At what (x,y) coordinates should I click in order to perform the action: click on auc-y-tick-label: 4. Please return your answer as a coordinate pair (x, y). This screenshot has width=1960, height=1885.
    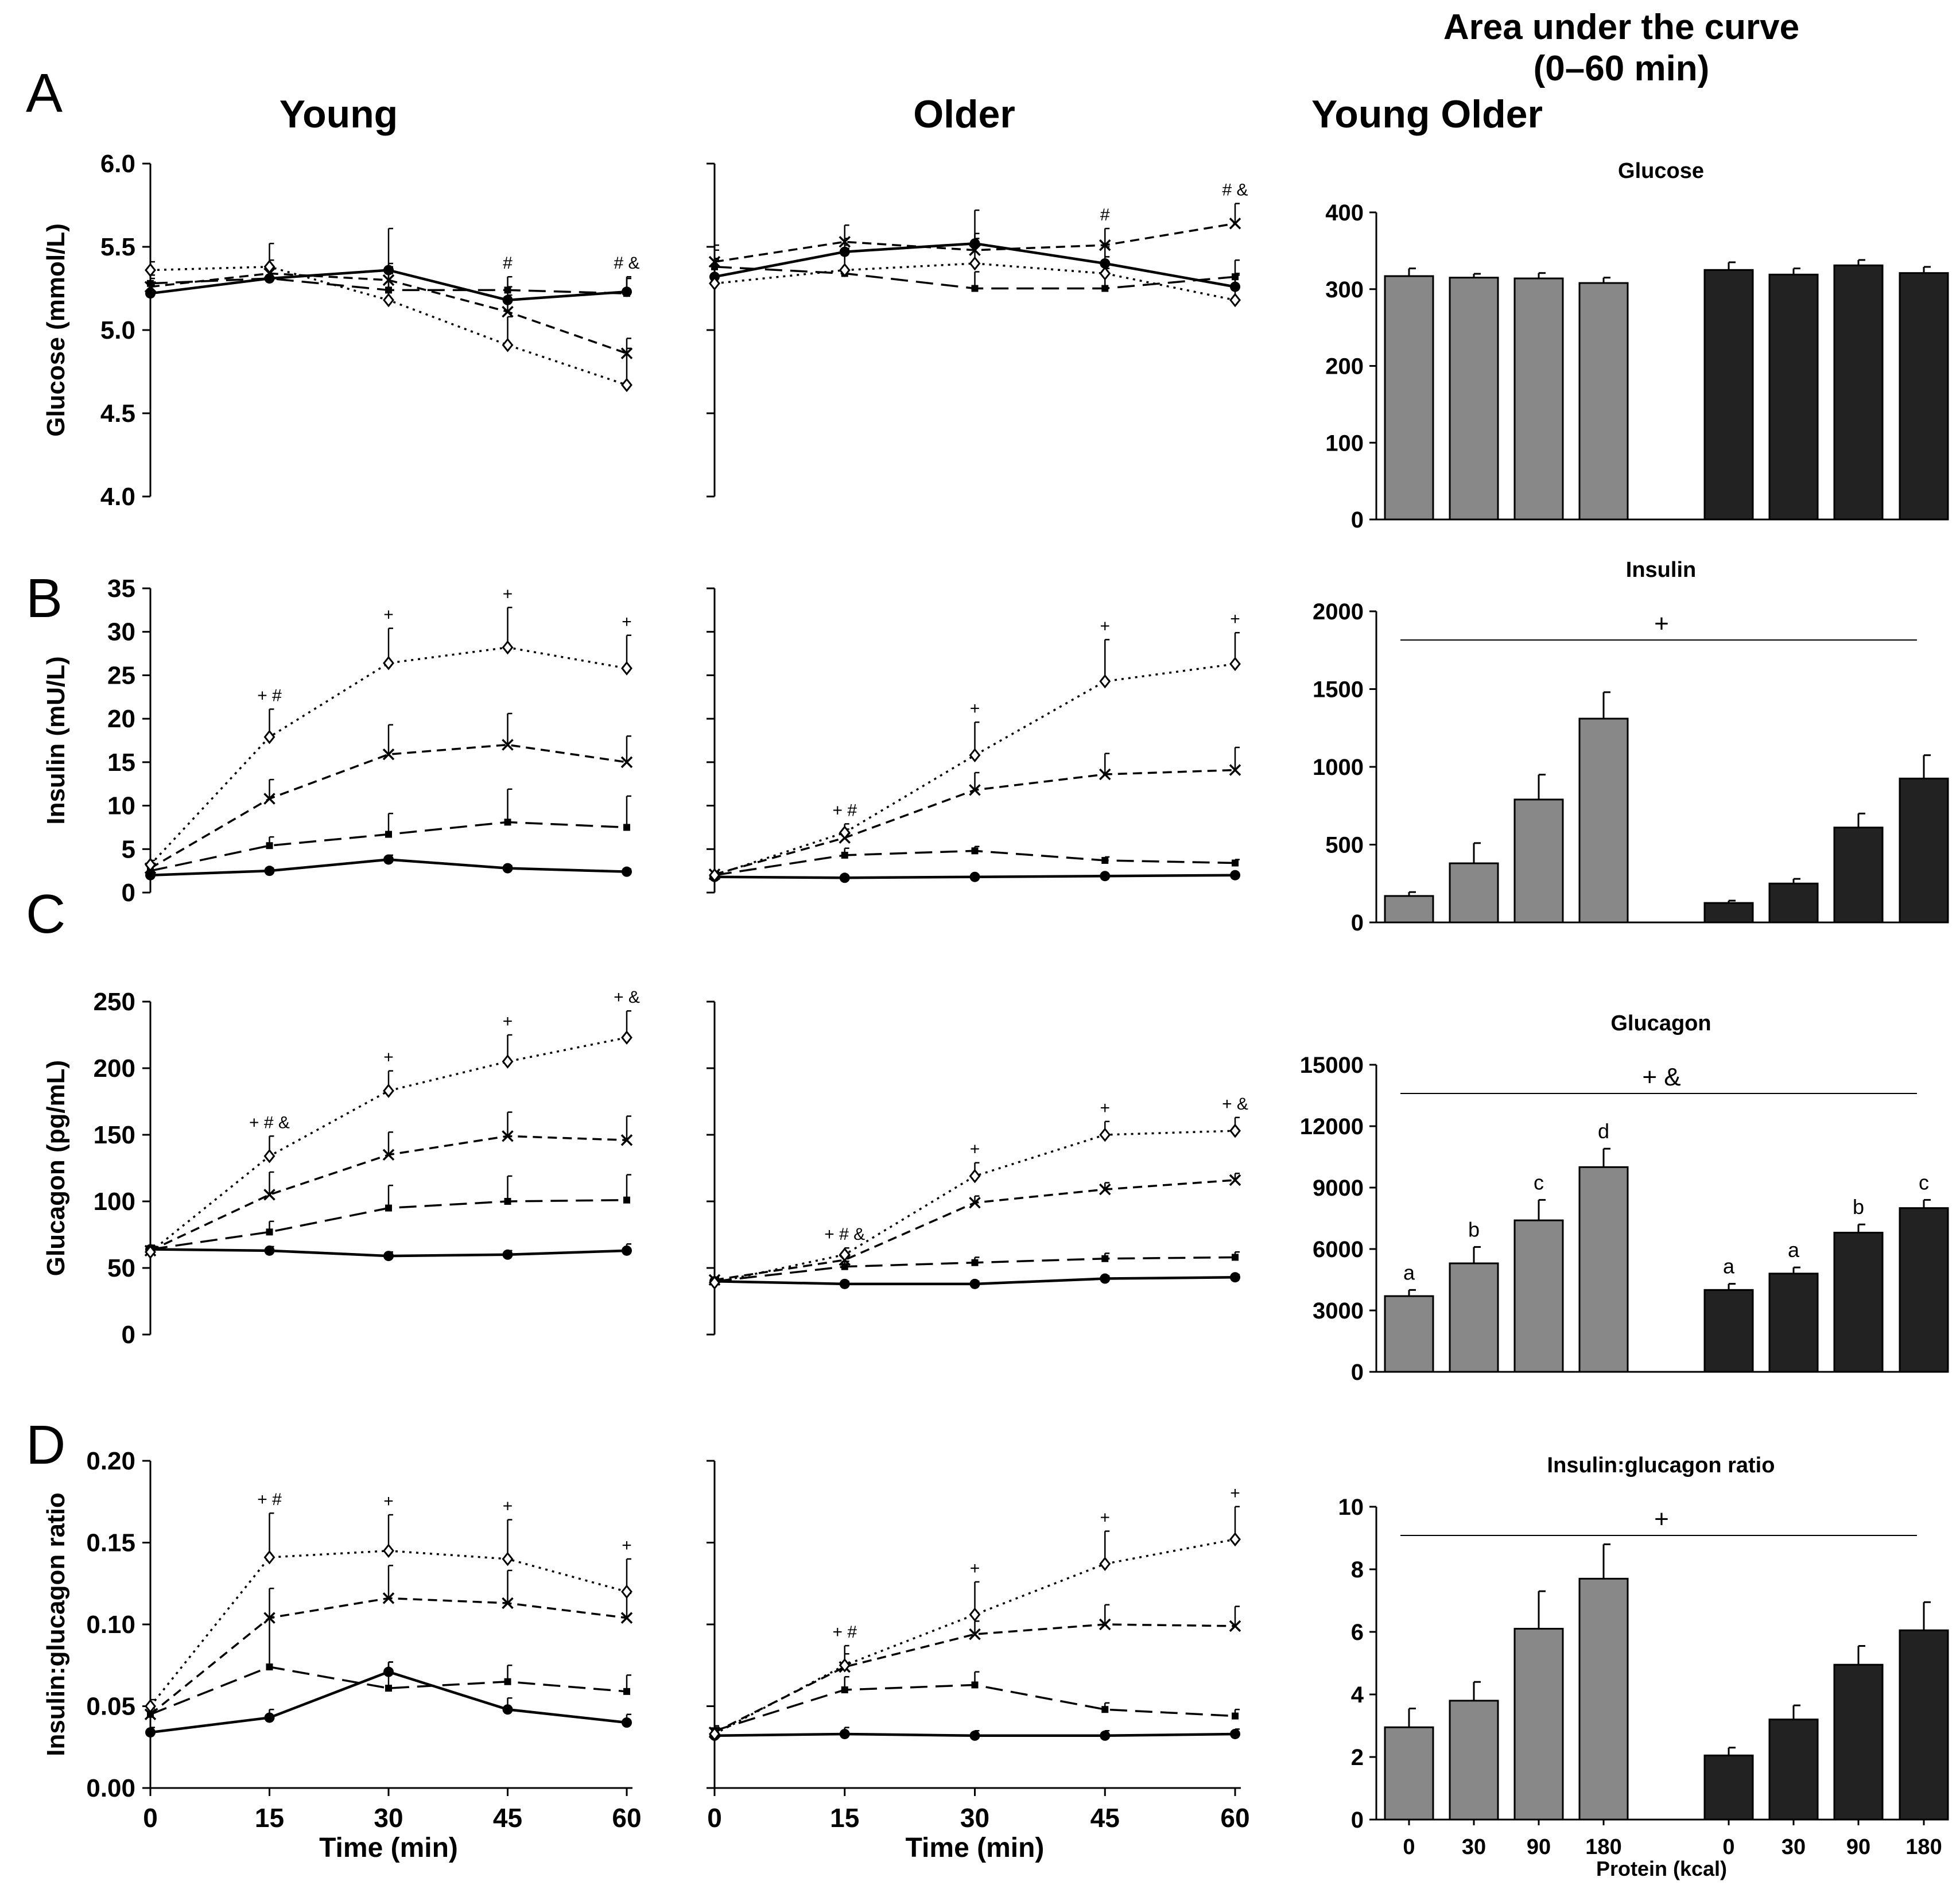
    Looking at the image, I should click on (1357, 1695).